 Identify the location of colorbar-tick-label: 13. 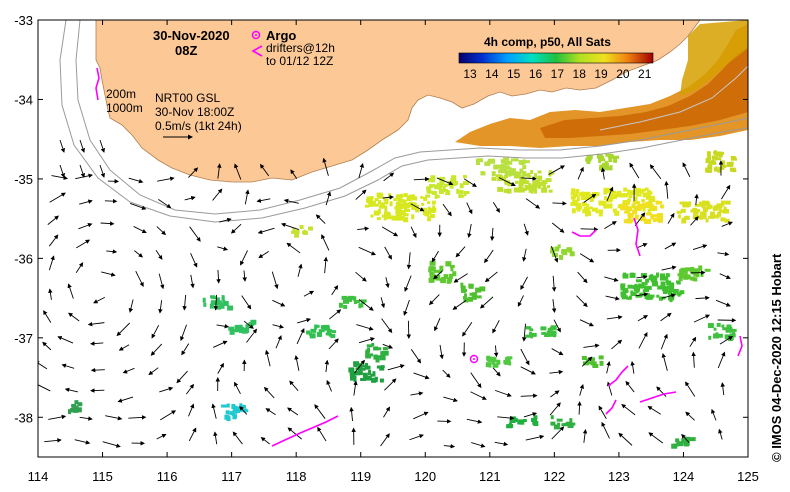
(470, 74).